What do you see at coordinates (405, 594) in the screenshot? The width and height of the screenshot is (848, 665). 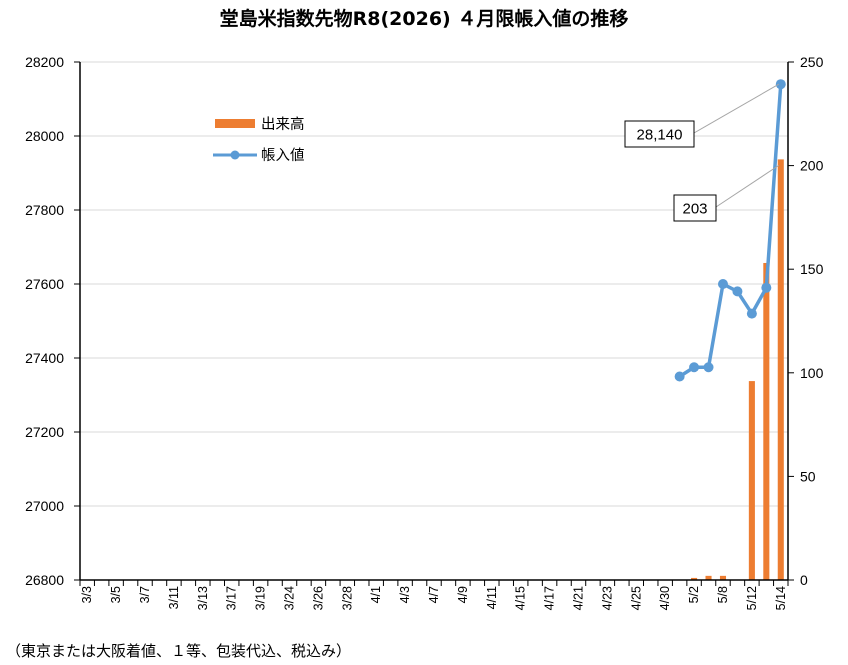 I see `x-tick-label: 4/3` at bounding box center [405, 594].